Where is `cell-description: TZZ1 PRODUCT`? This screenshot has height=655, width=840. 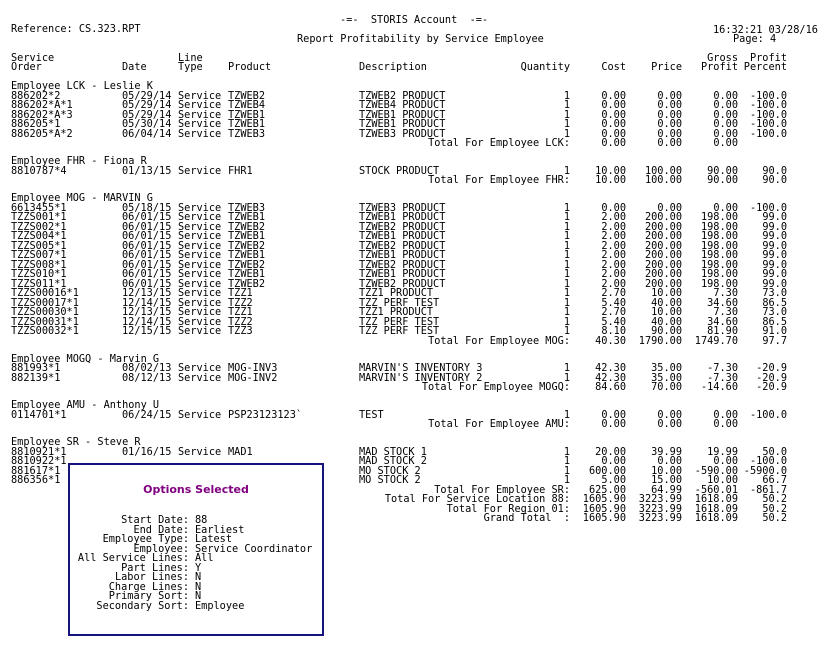 cell-description: TZZ1 PRODUCT is located at coordinates (396, 312).